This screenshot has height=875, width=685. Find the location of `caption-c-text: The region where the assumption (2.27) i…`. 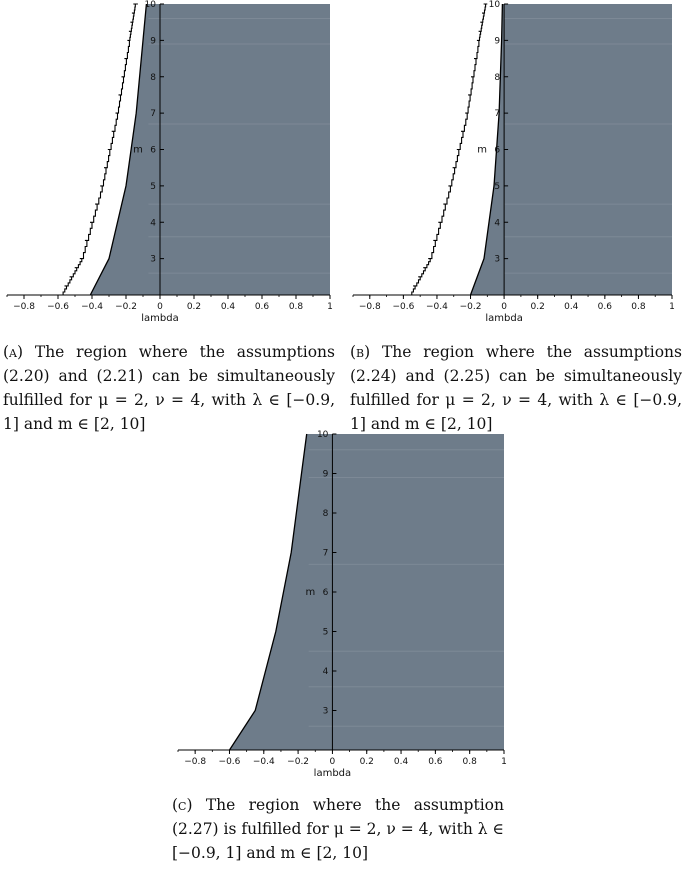

caption-c-text: The region where the assumption (2.27) i… is located at coordinates (338, 829).